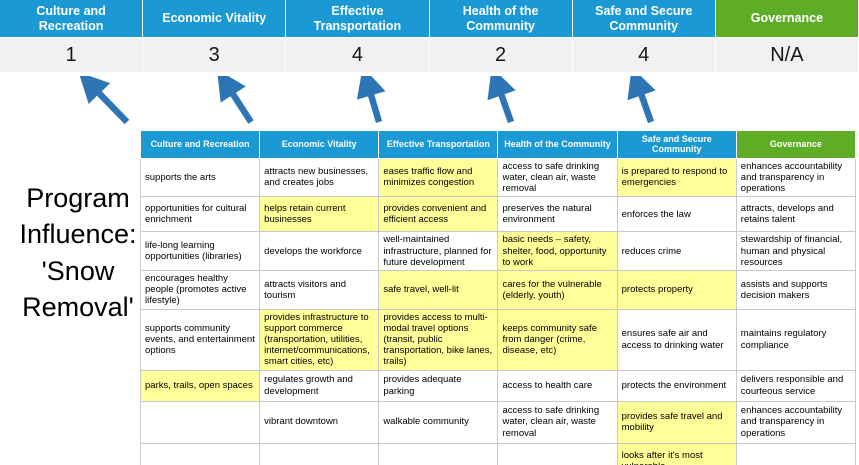 The width and height of the screenshot is (859, 465). What do you see at coordinates (557, 144) in the screenshot?
I see `matrix-header-health: Health of the Community` at bounding box center [557, 144].